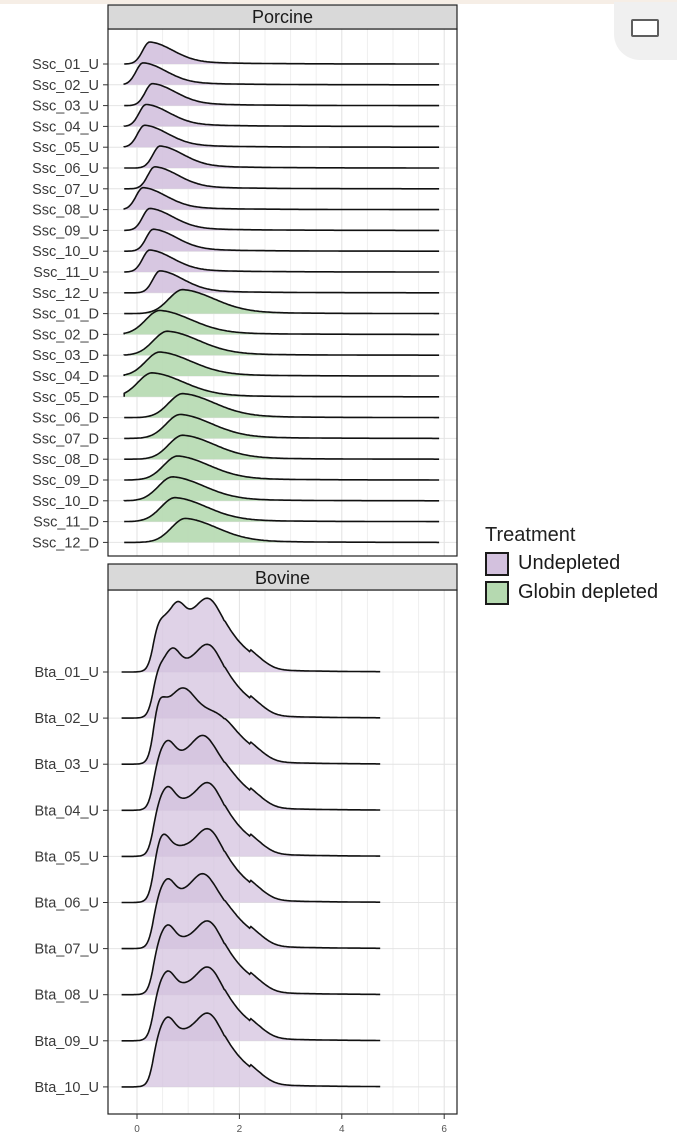 The width and height of the screenshot is (677, 1140). I want to click on y-tick-label: Ssc_04_U, so click(65, 127).